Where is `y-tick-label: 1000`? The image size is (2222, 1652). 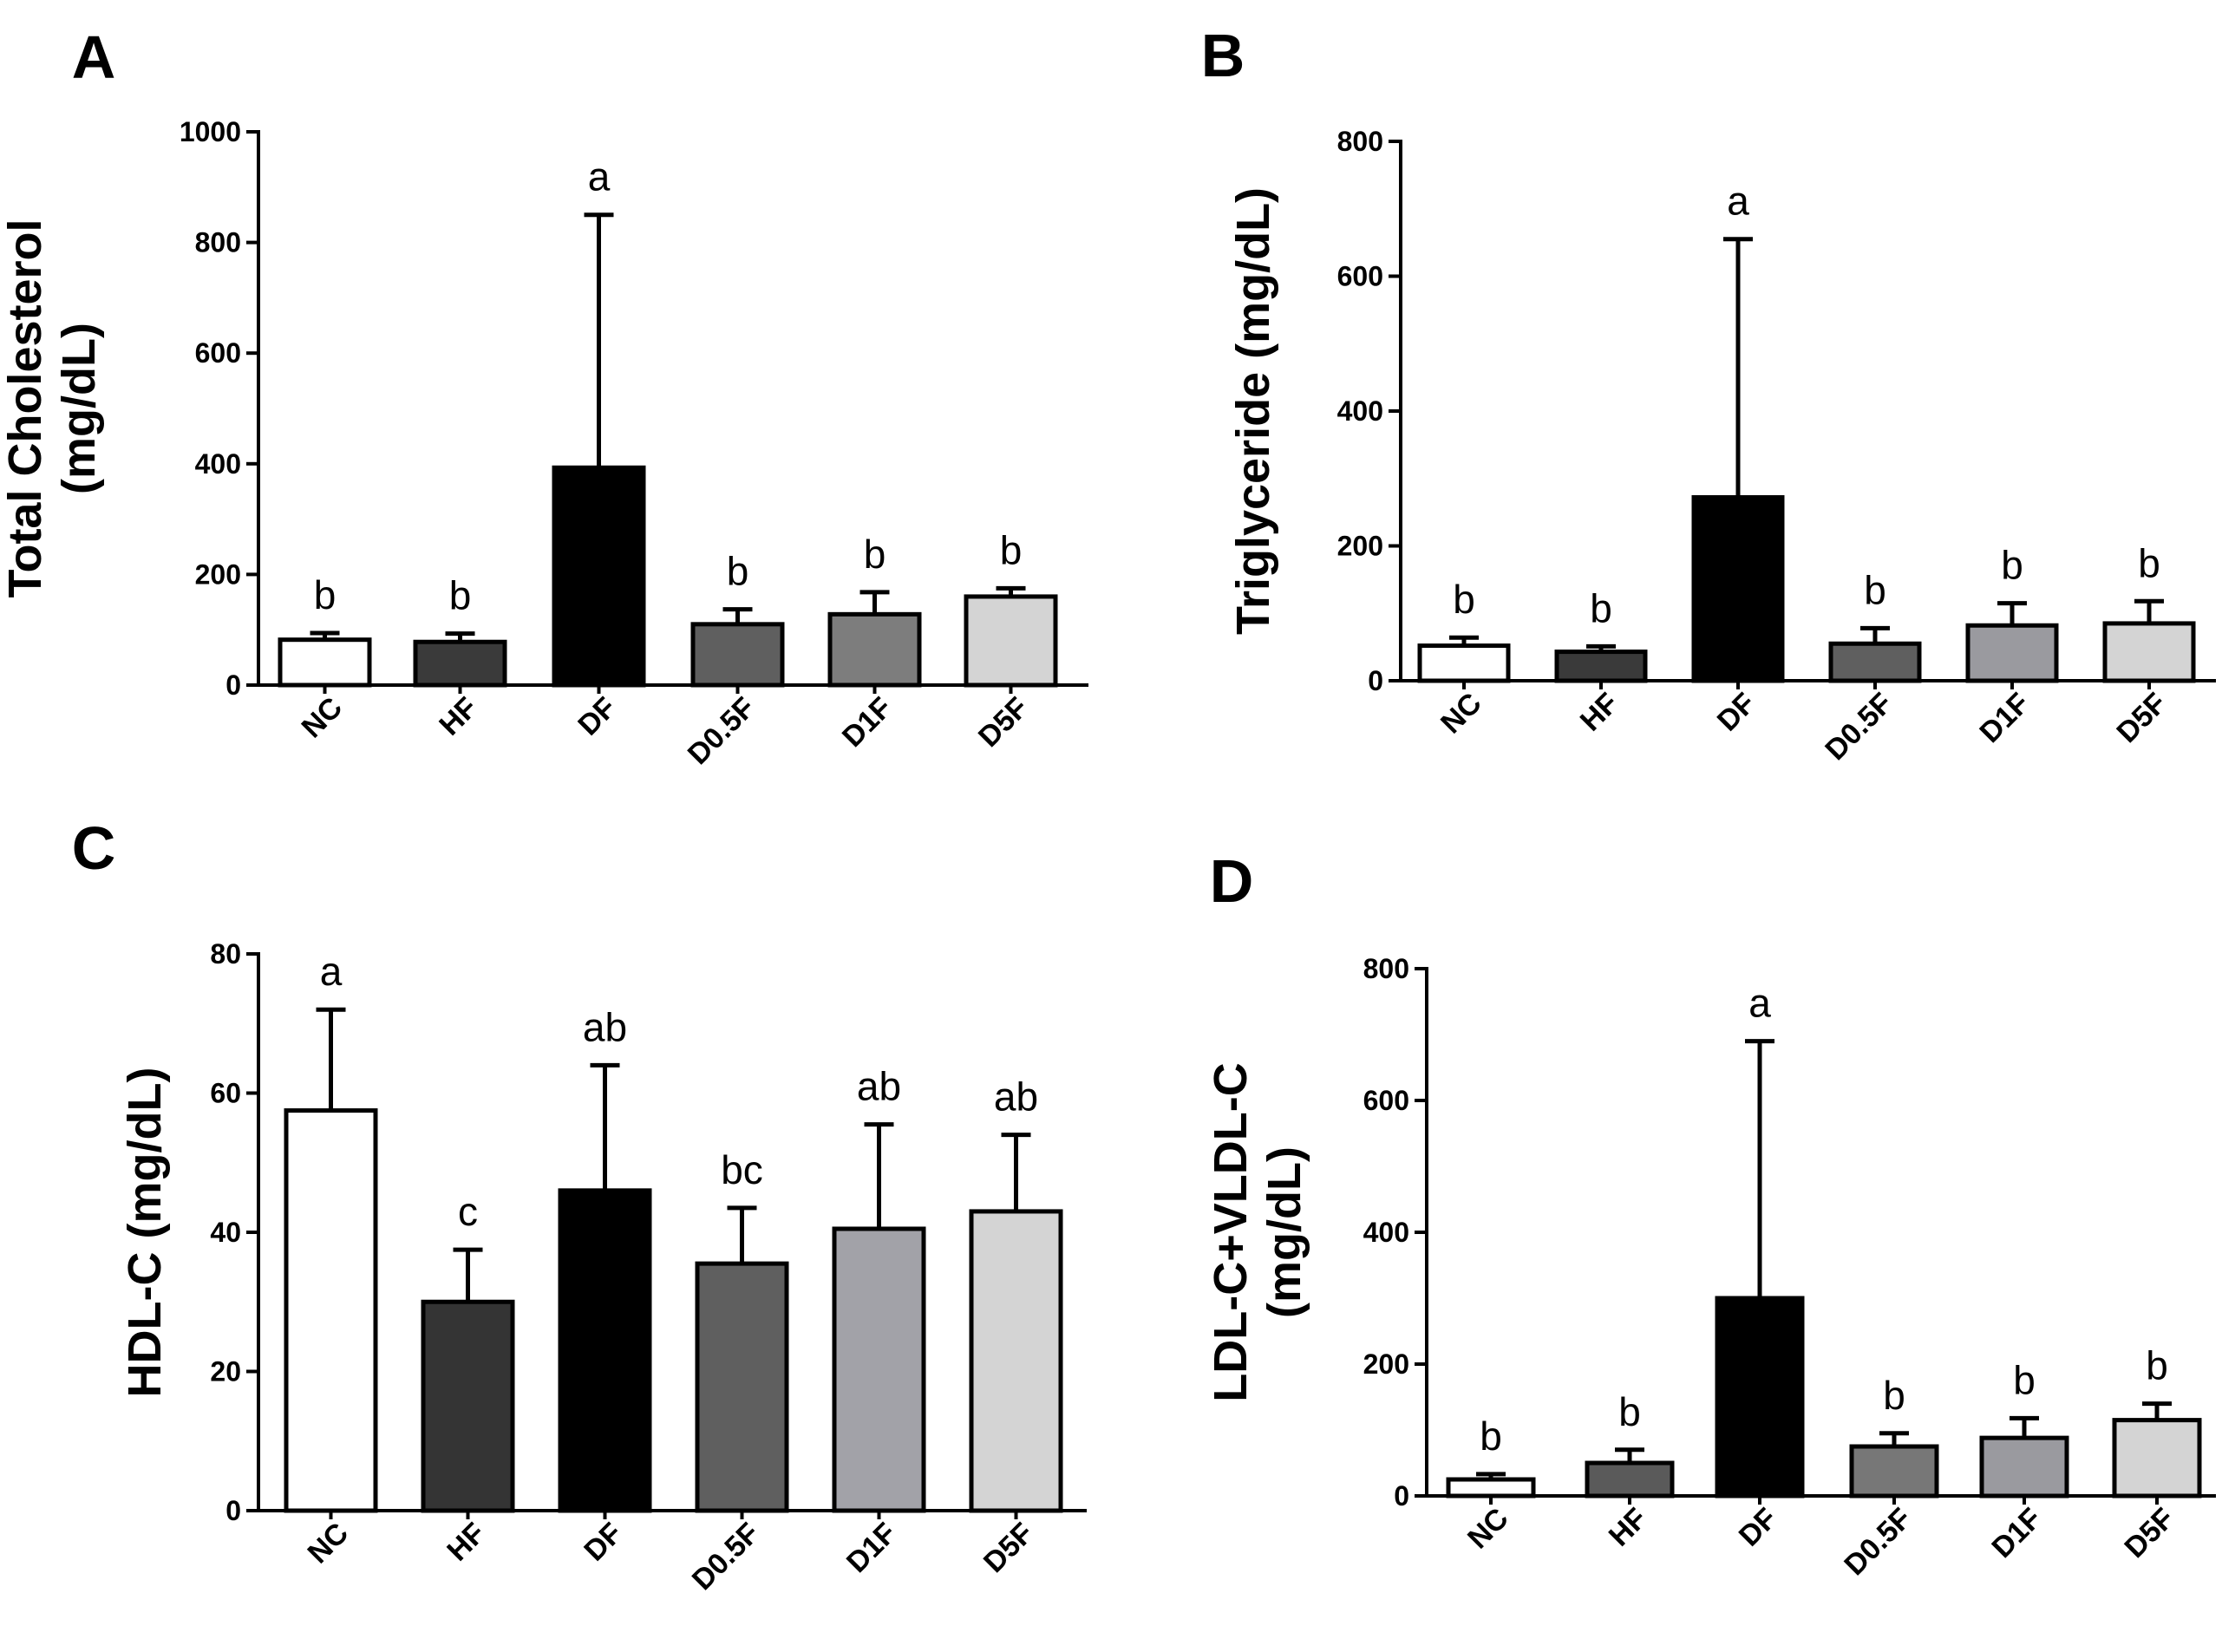 y-tick-label: 1000 is located at coordinates (210, 132).